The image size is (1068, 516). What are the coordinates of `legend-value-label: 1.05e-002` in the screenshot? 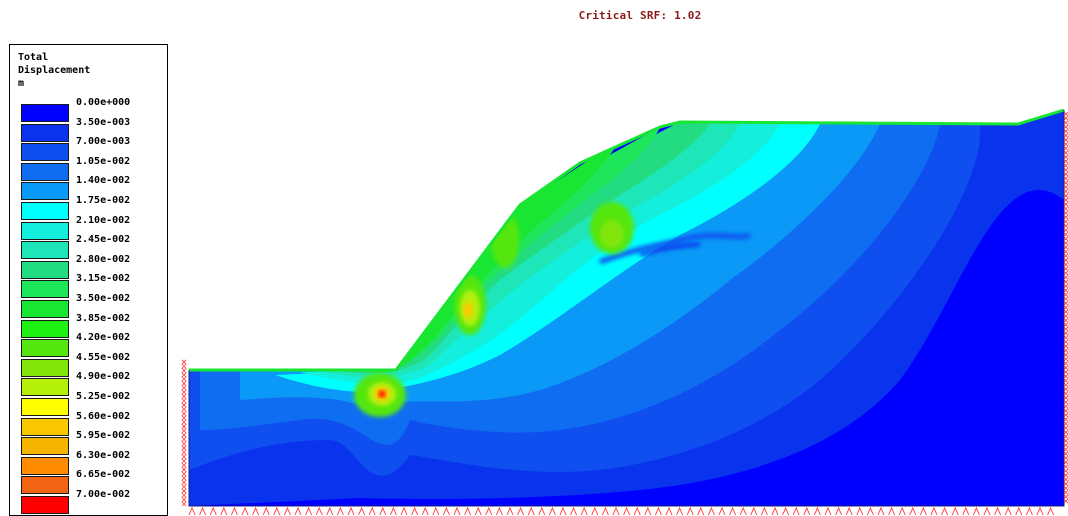 It's located at (103, 161).